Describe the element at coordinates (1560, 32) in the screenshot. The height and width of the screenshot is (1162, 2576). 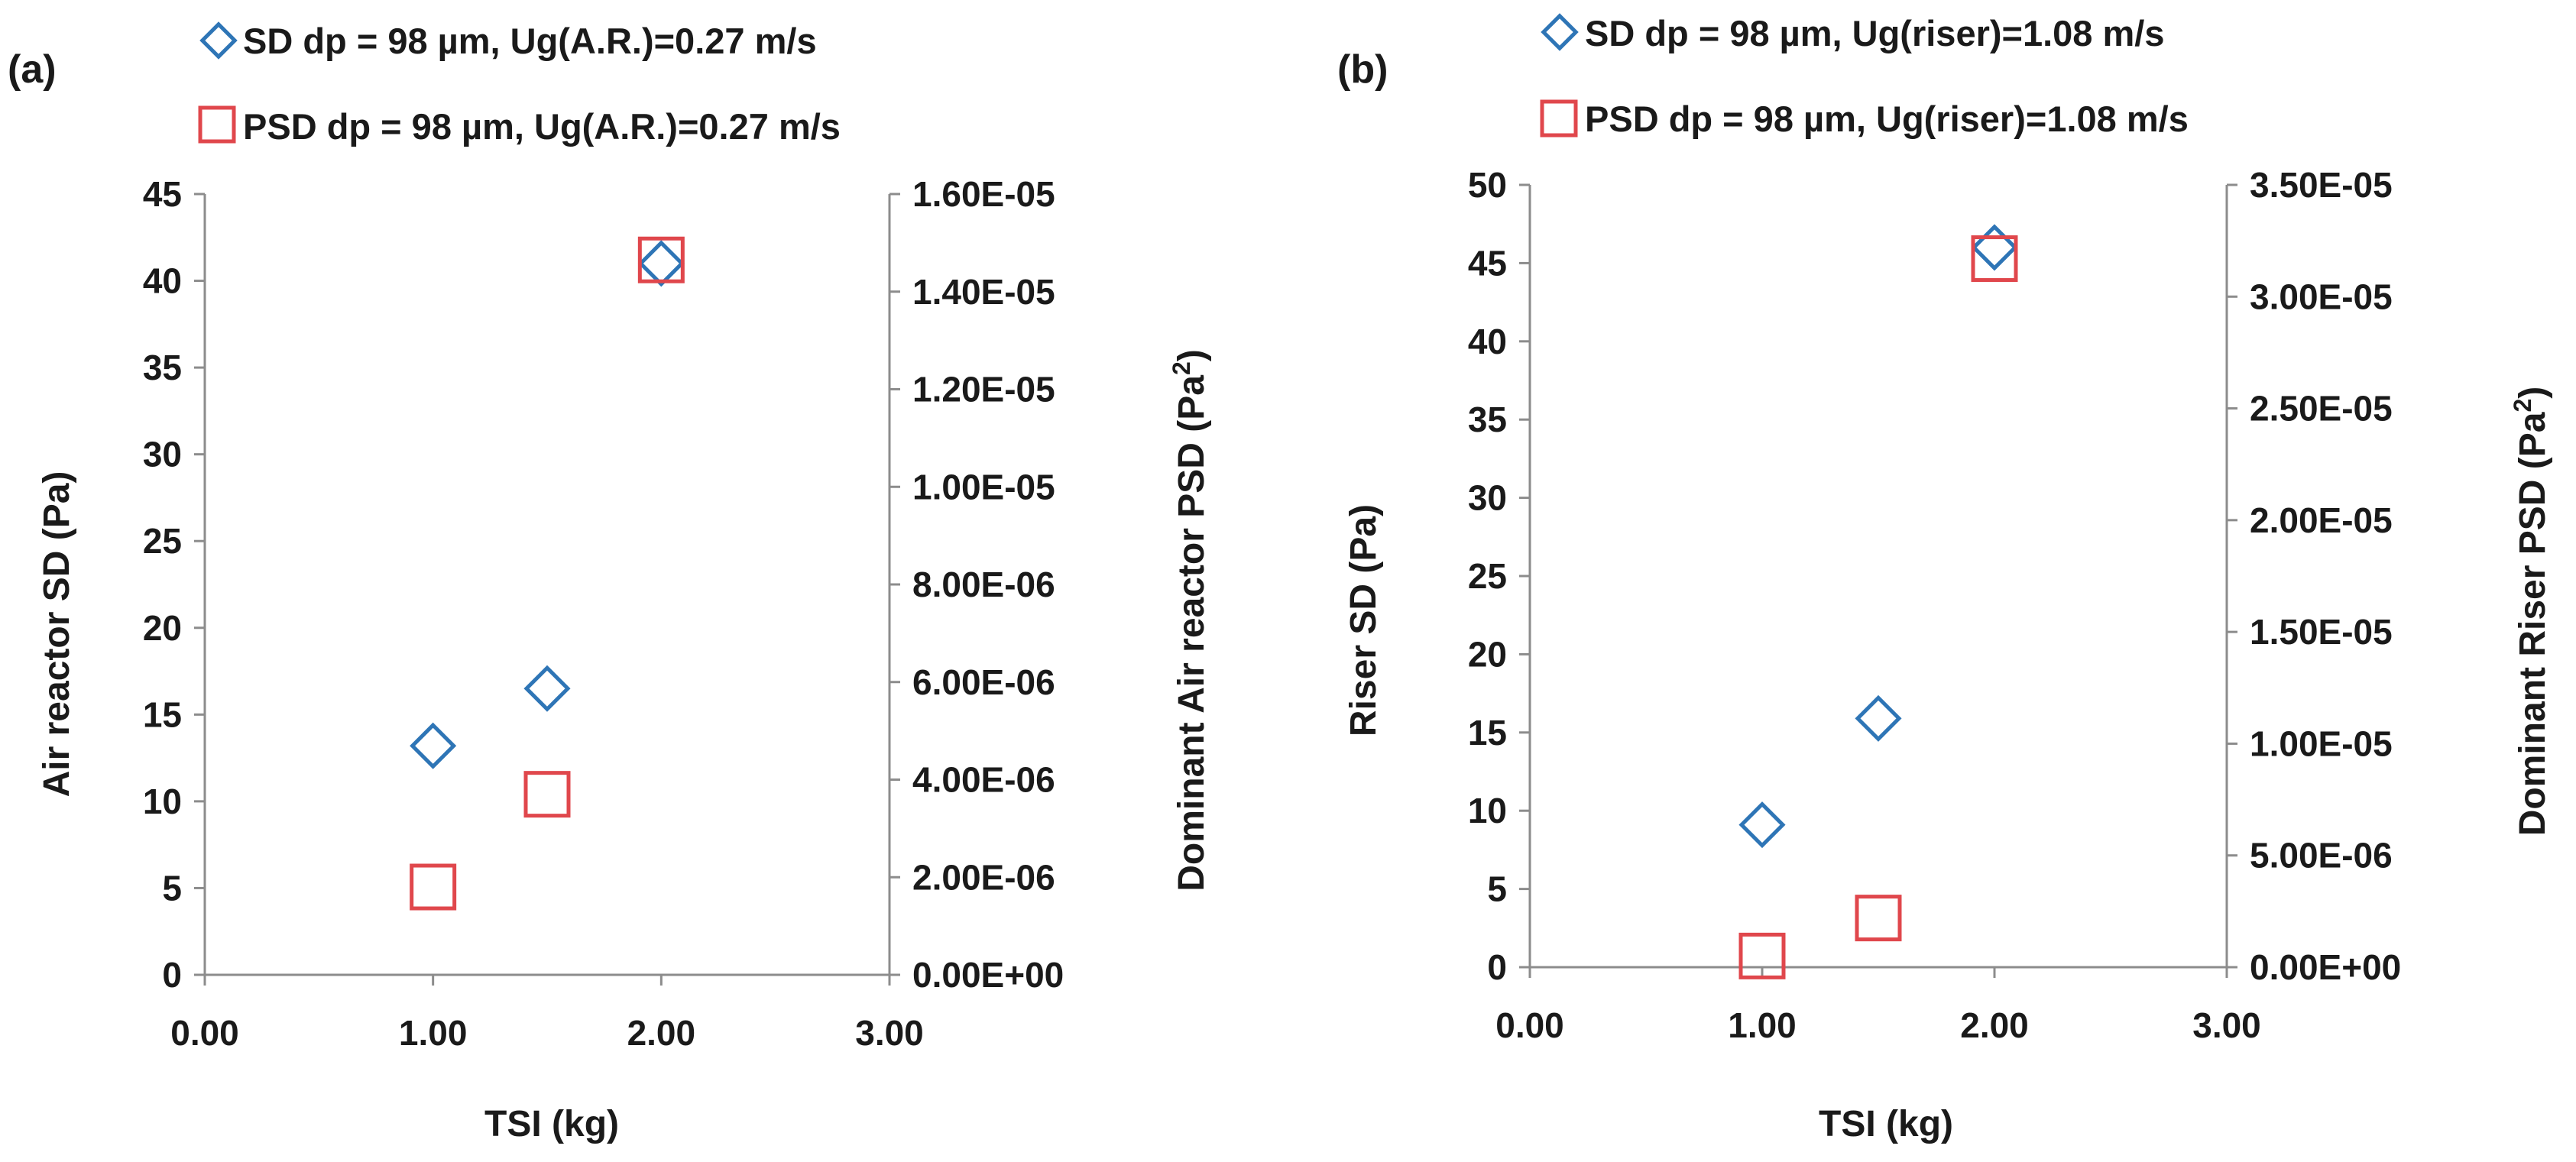
I see `legend-marker-sd-b` at that location.